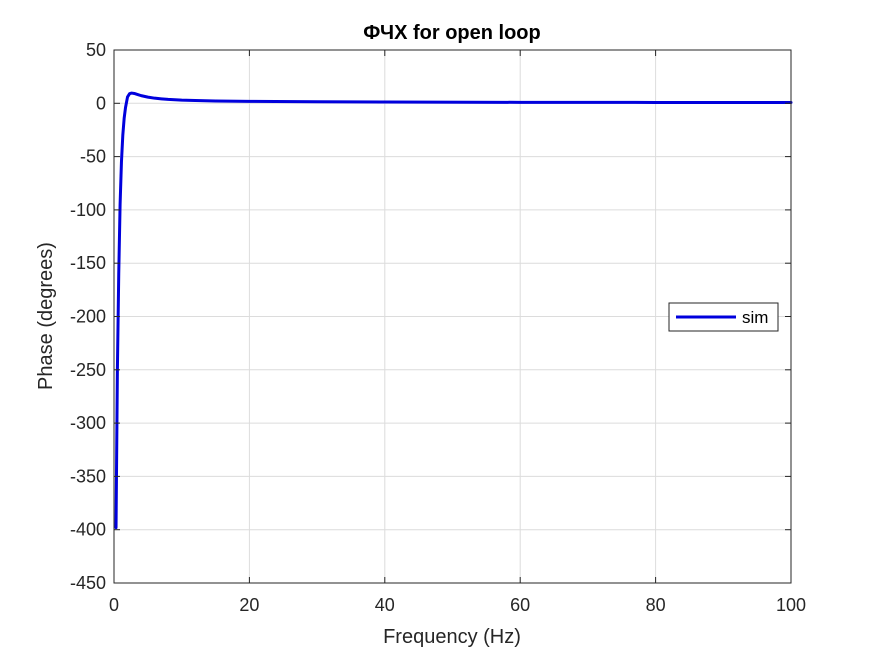 This screenshot has width=875, height=661. Describe the element at coordinates (114, 605) in the screenshot. I see `x-tick-label: 0` at that location.